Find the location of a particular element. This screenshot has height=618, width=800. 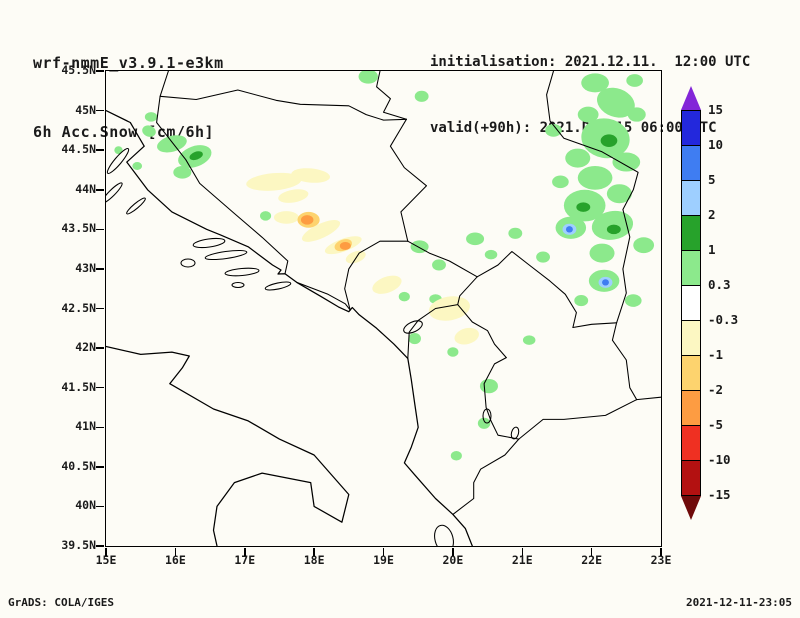

border-albania-greece is located at coordinates (486, 476).